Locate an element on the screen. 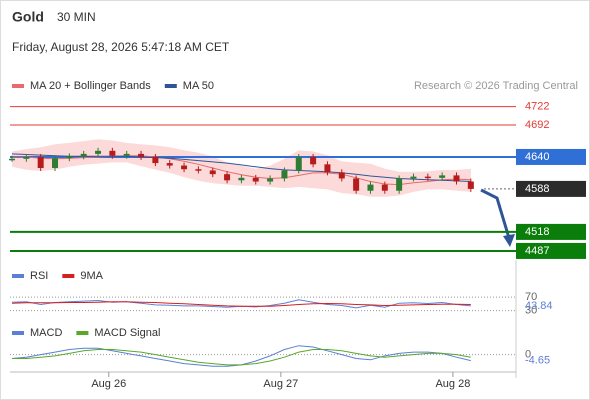  bollinger-upper is located at coordinates (241, 156).